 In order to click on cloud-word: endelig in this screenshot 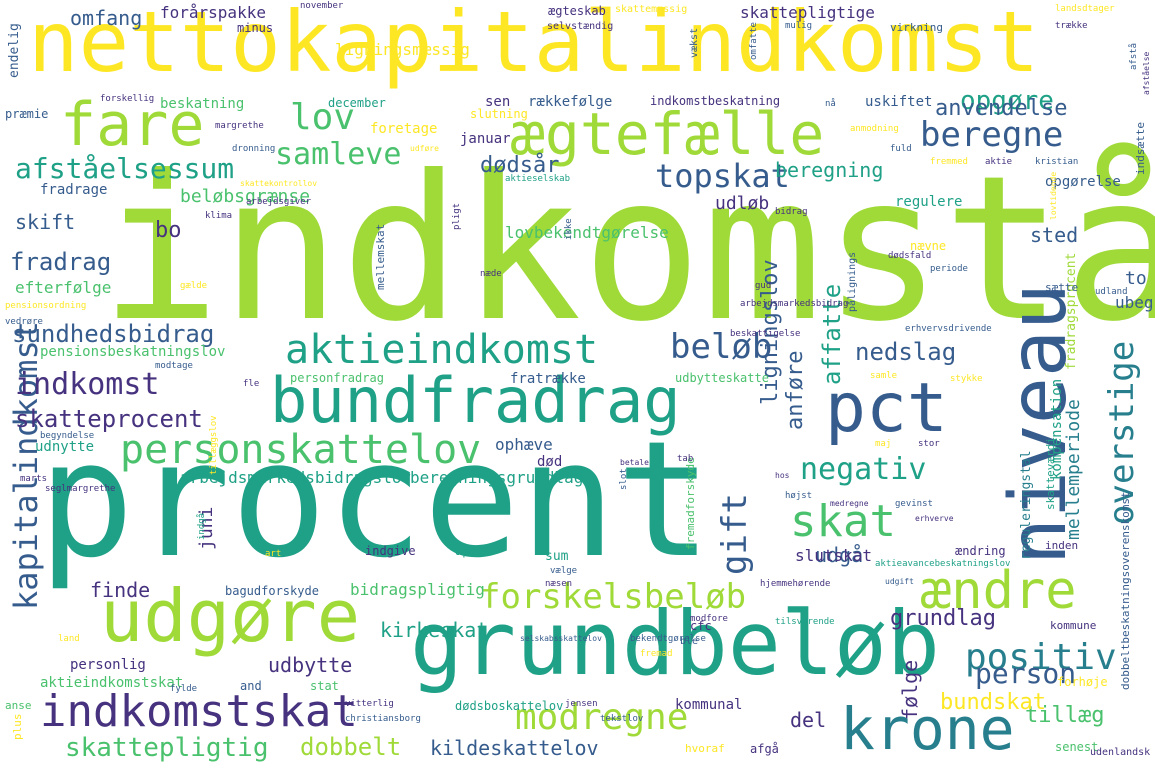, I will do `click(14, 50)`.